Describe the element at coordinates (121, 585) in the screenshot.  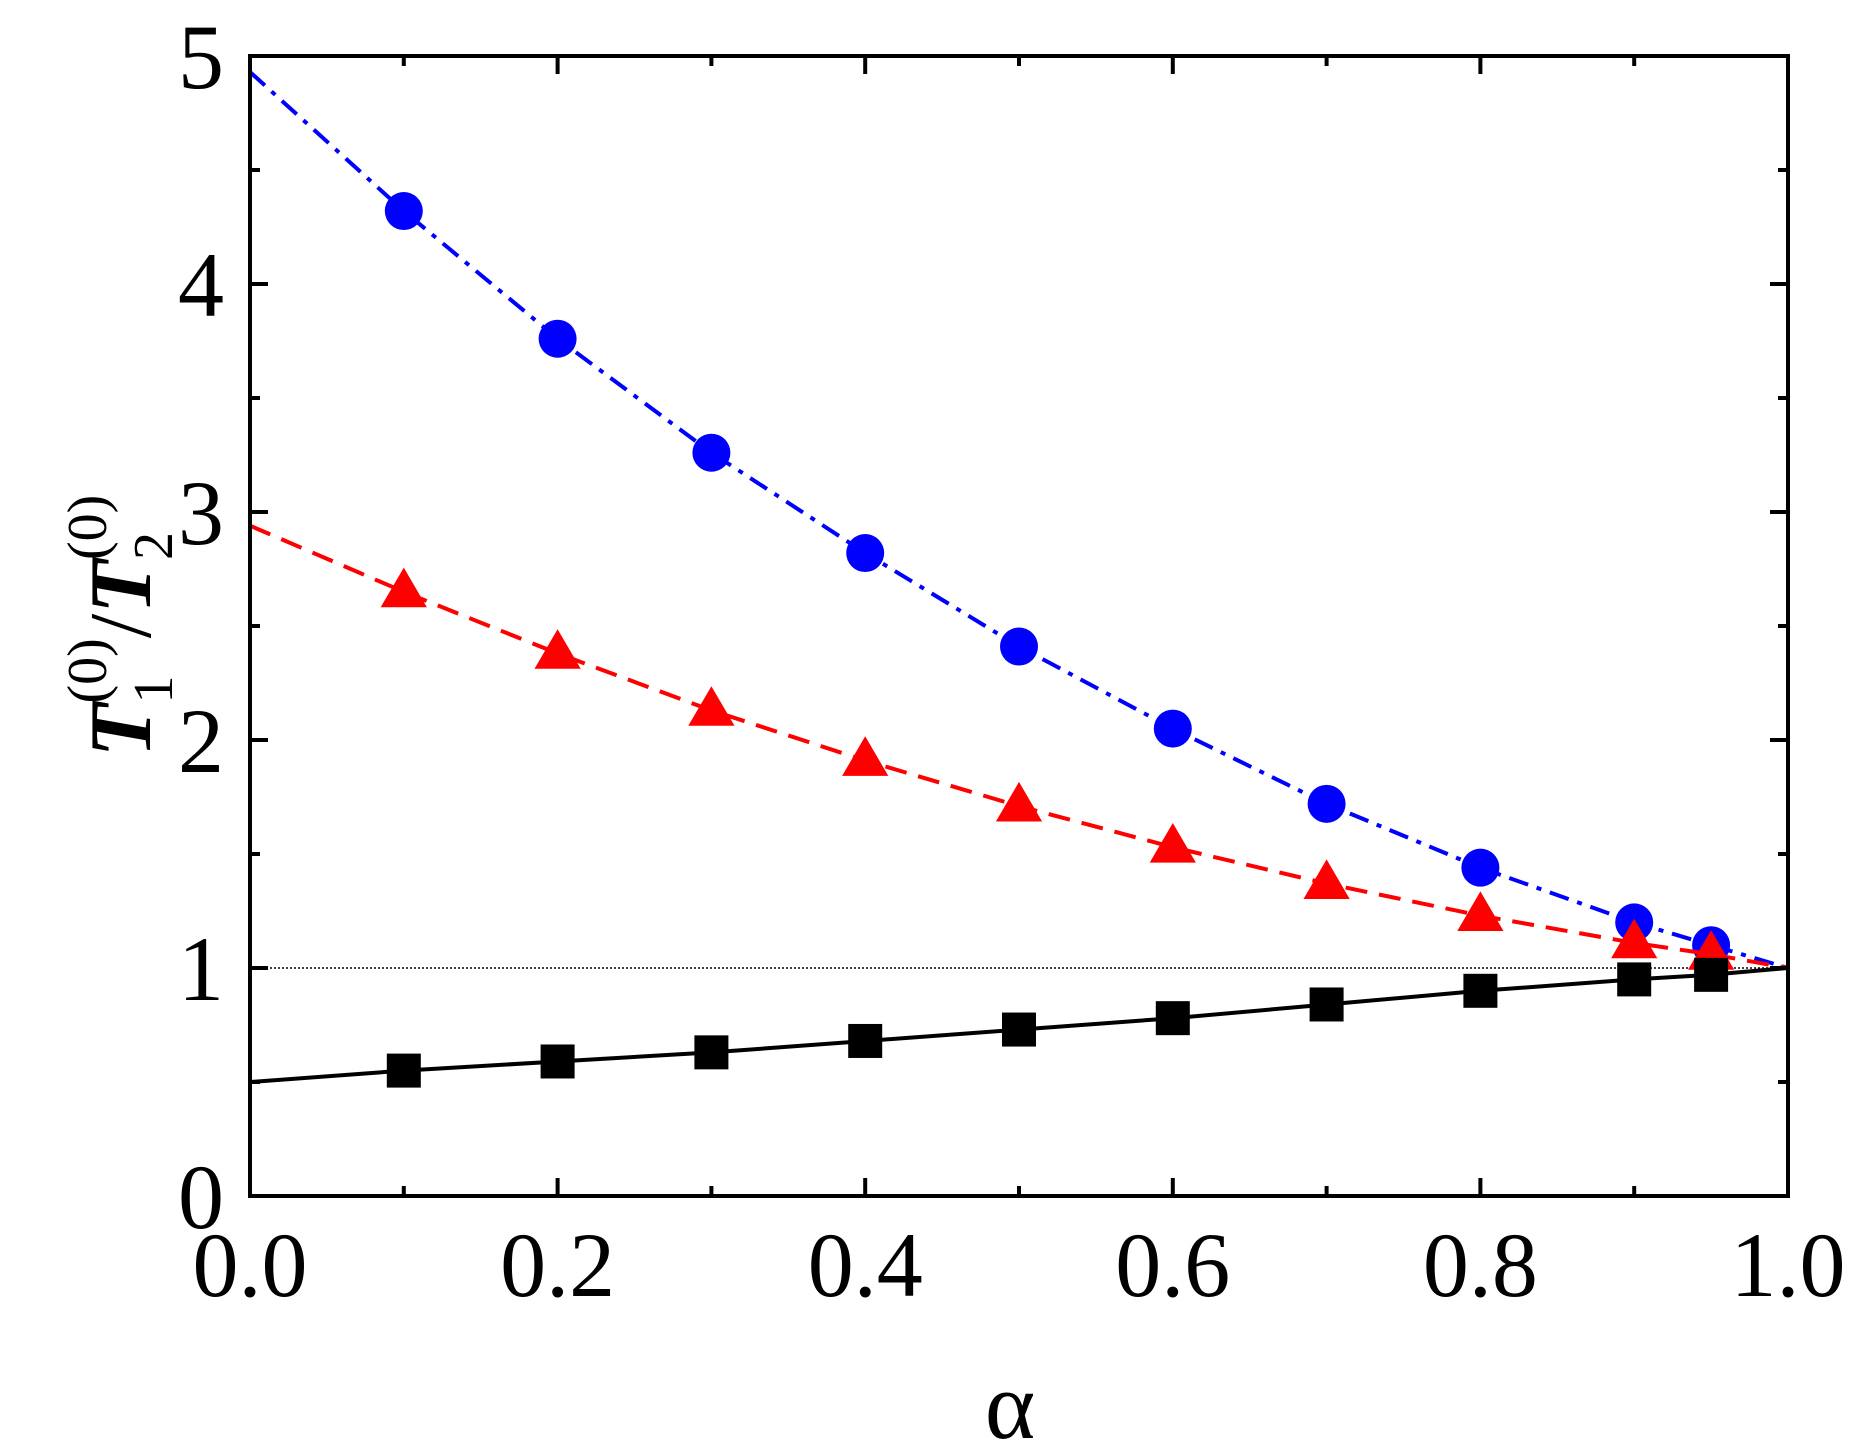
I see `y-axis-title-main2: T` at that location.